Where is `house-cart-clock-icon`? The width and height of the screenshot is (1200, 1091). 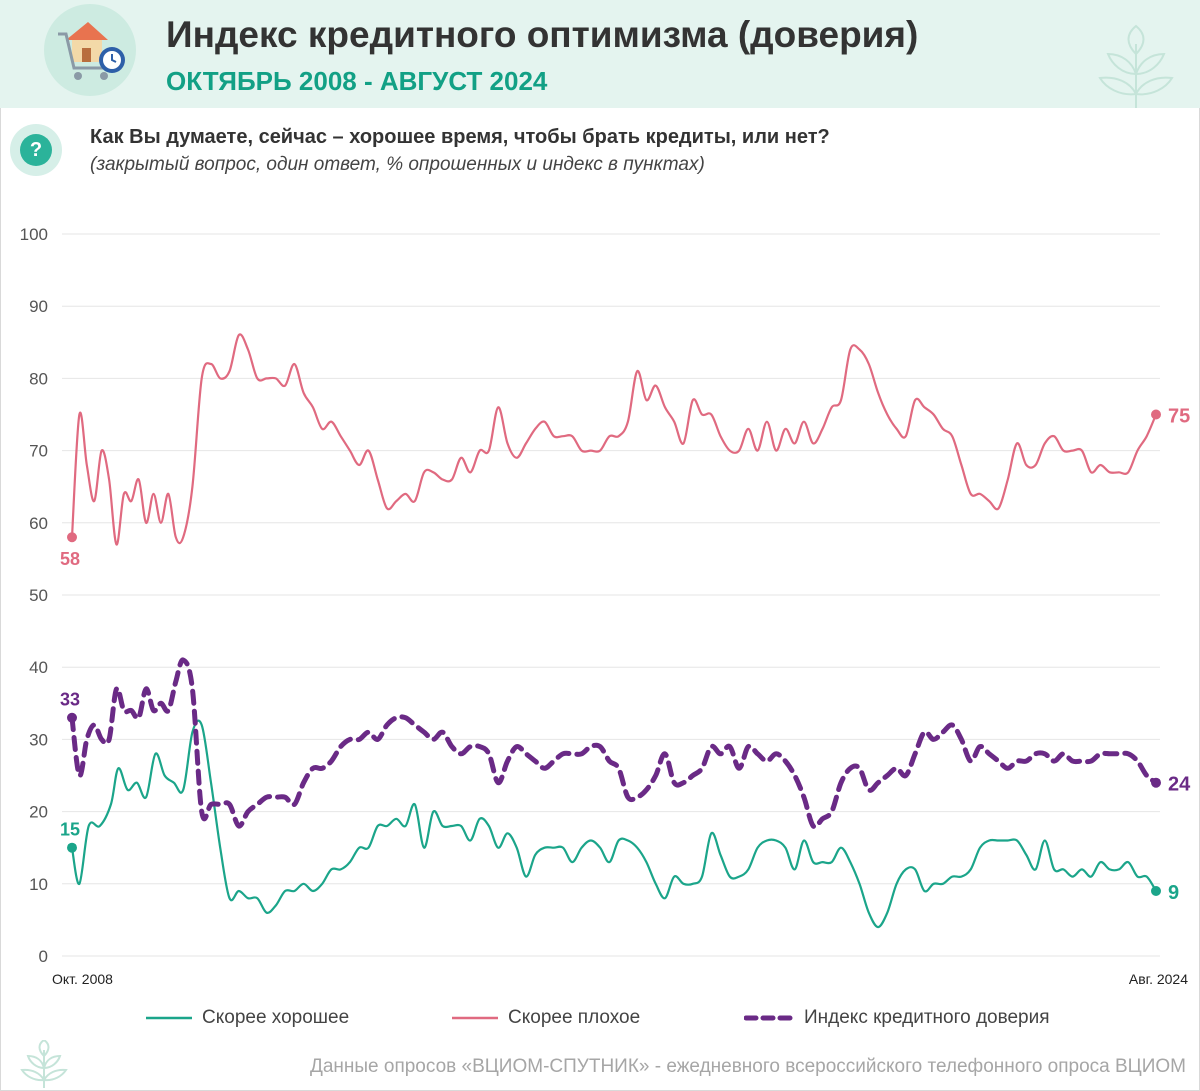 house-cart-clock-icon is located at coordinates (90, 50).